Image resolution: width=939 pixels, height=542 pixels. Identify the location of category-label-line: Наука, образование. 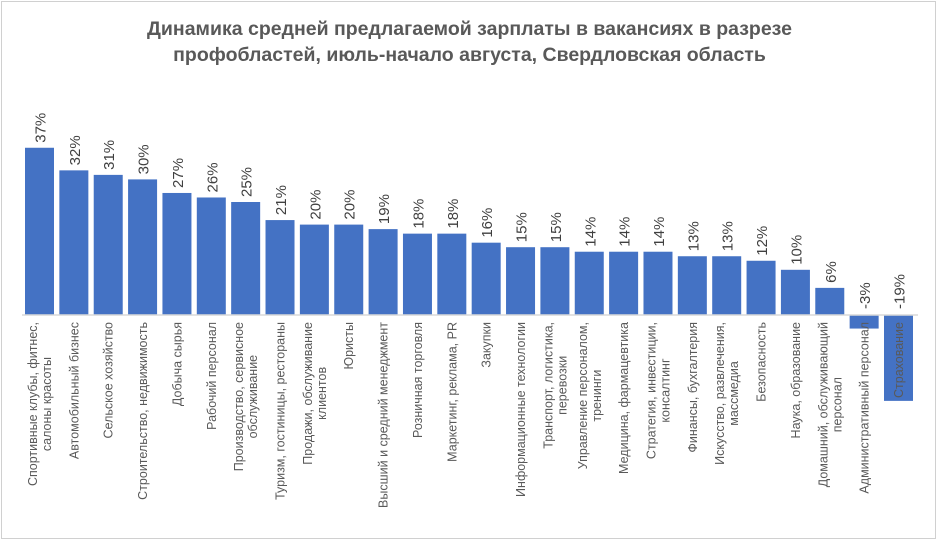
(796, 380).